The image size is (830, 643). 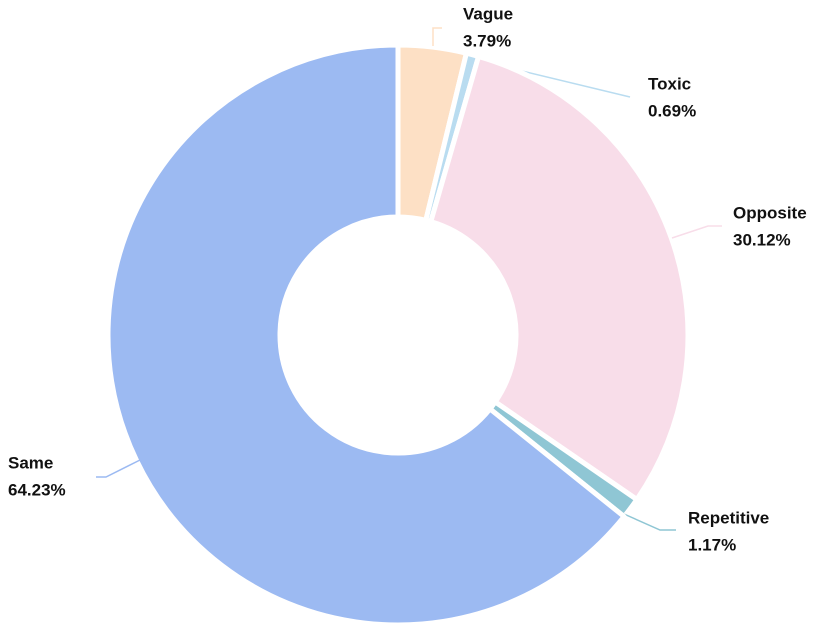 I want to click on slice-label: Toxic, so click(x=669, y=83).